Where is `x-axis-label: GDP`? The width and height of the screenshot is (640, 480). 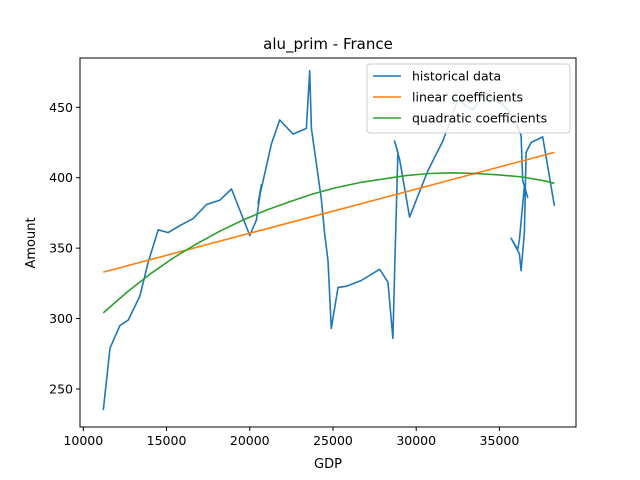
x-axis-label: GDP is located at coordinates (328, 464).